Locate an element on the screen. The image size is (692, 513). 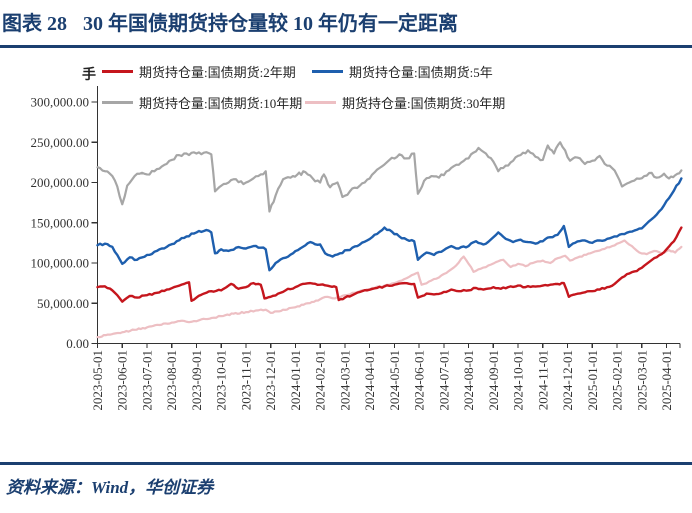
x-tick-label: 2024-08-01 is located at coordinates (468, 380).